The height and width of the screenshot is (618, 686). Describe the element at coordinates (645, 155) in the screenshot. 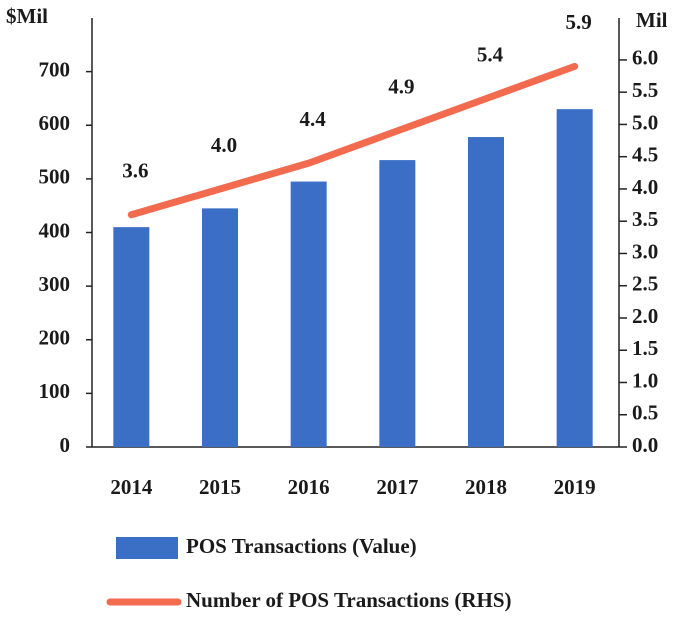

I see `y2-tick-label: 4.5` at that location.